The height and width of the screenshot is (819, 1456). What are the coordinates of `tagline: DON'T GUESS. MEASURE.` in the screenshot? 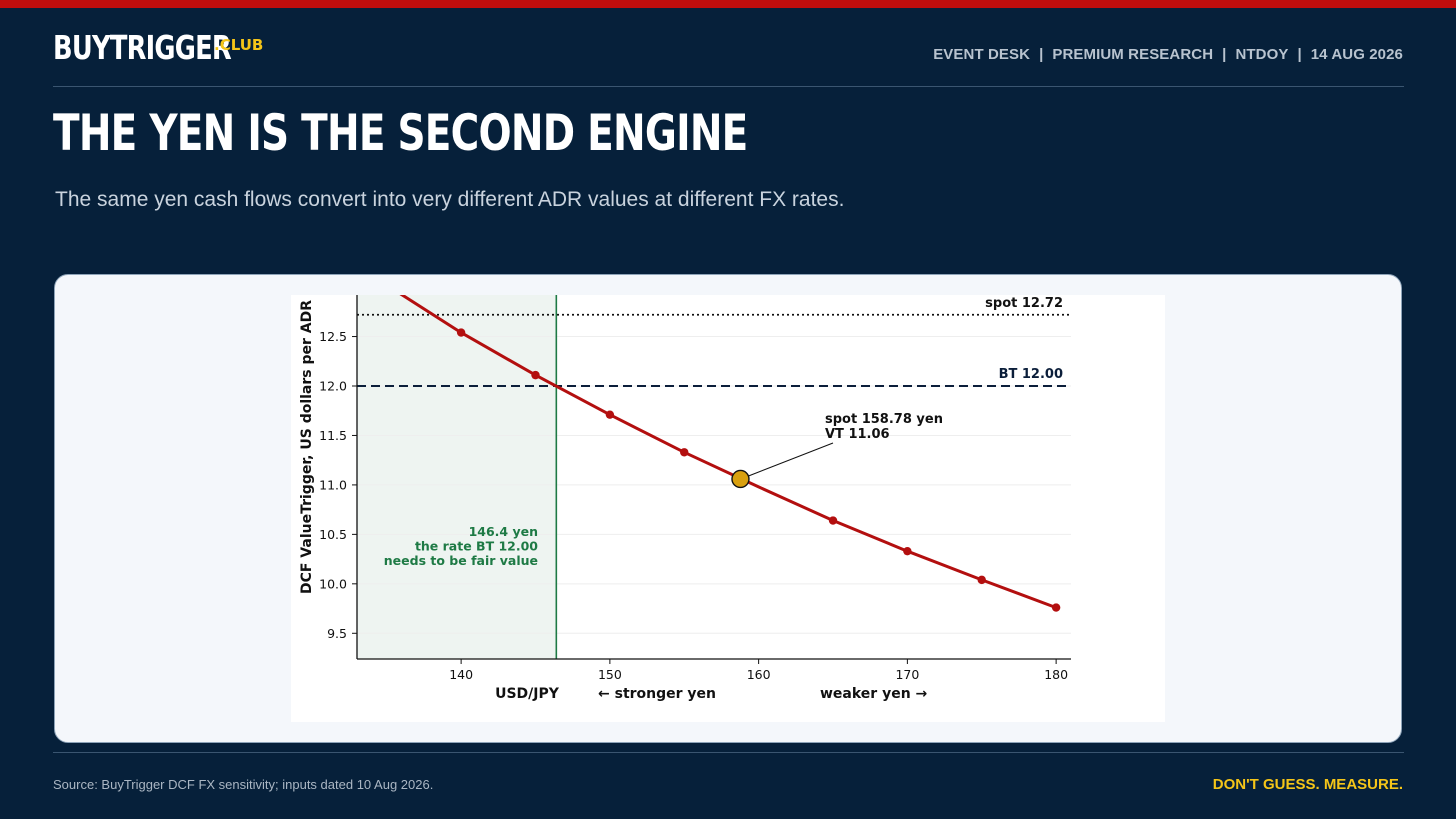 It's located at (1307, 784).